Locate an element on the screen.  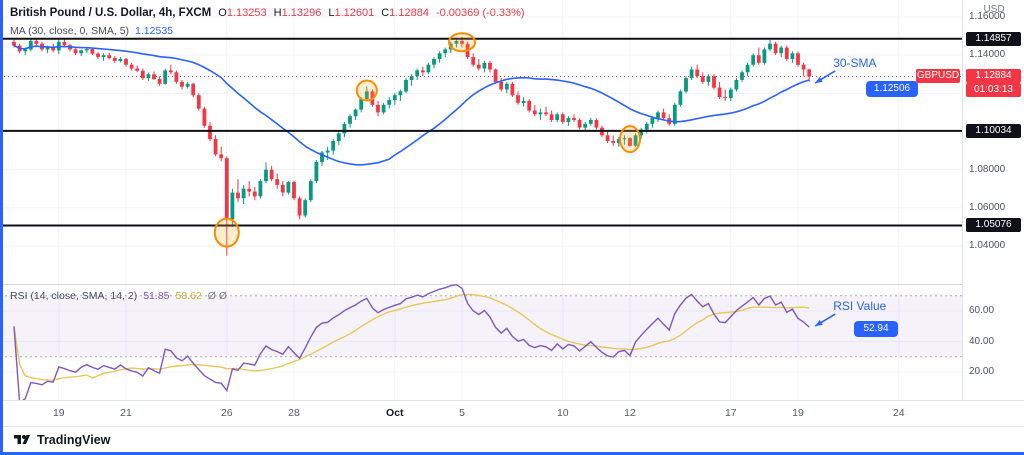
time-axis: 19 21 26 28 Oct 5 10 12 17 19 24 is located at coordinates (512, 413).